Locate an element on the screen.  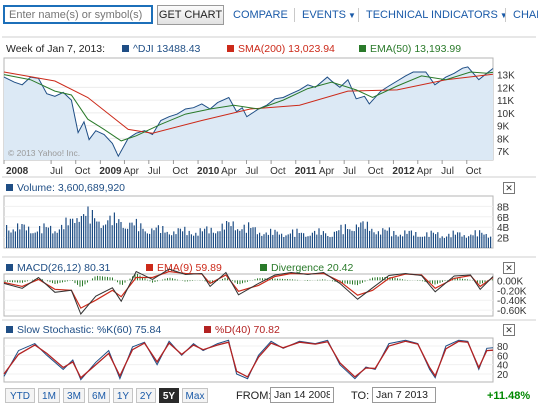
range-button-1y: 1Y is located at coordinates (123, 395).